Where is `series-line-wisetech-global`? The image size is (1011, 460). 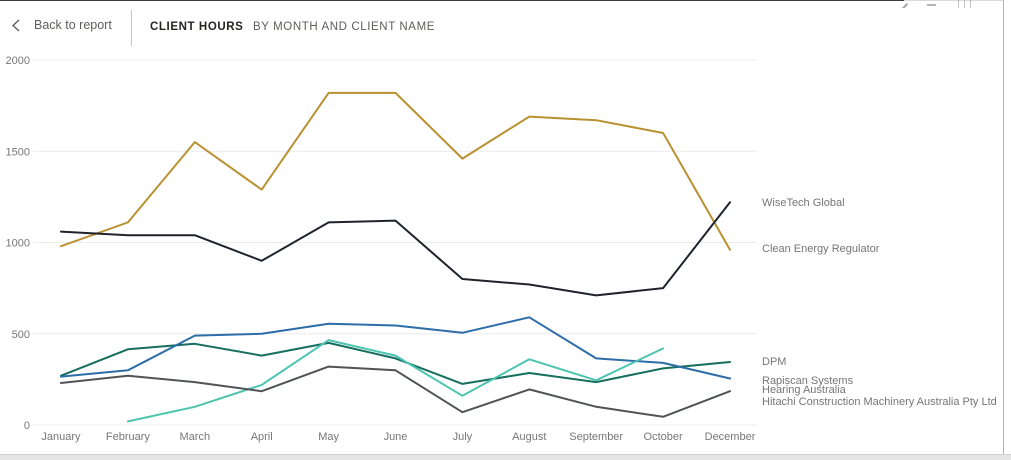
series-line-wisetech-global is located at coordinates (395, 249).